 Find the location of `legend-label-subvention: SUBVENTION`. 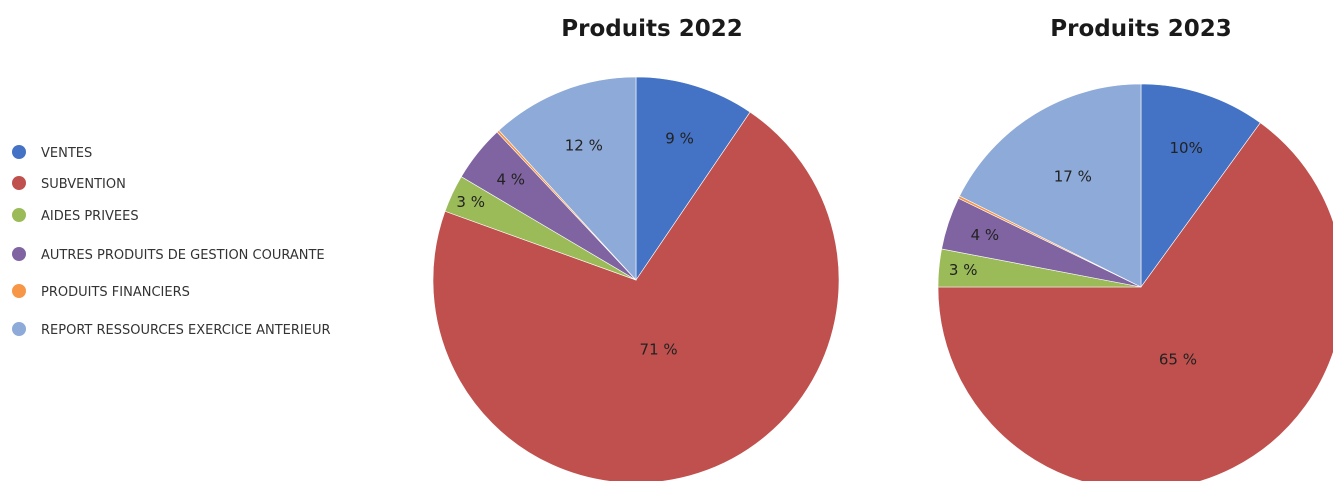

legend-label-subvention: SUBVENTION is located at coordinates (83, 184).